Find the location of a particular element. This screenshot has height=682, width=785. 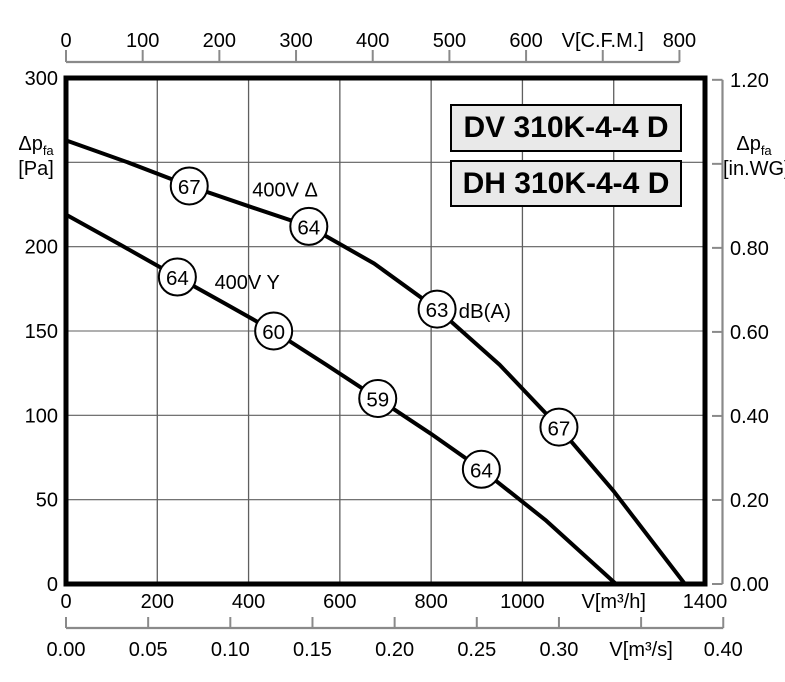

model-badge-dv: DV 310K-4-4 D is located at coordinates (566, 128).